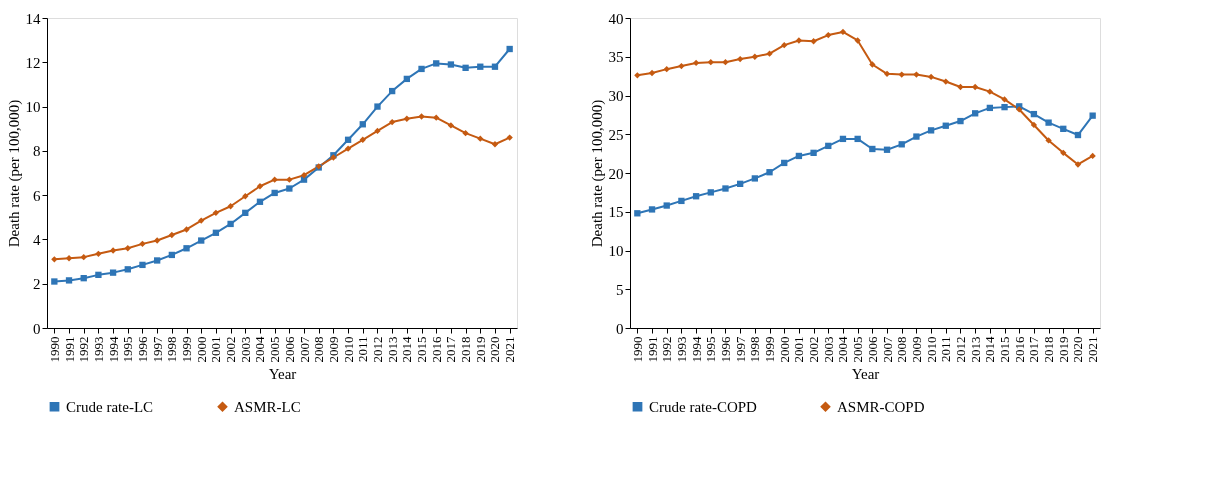 This screenshot has height=485, width=1213. Describe the element at coordinates (128, 349) in the screenshot. I see `x-tick-label: 1995` at that location.